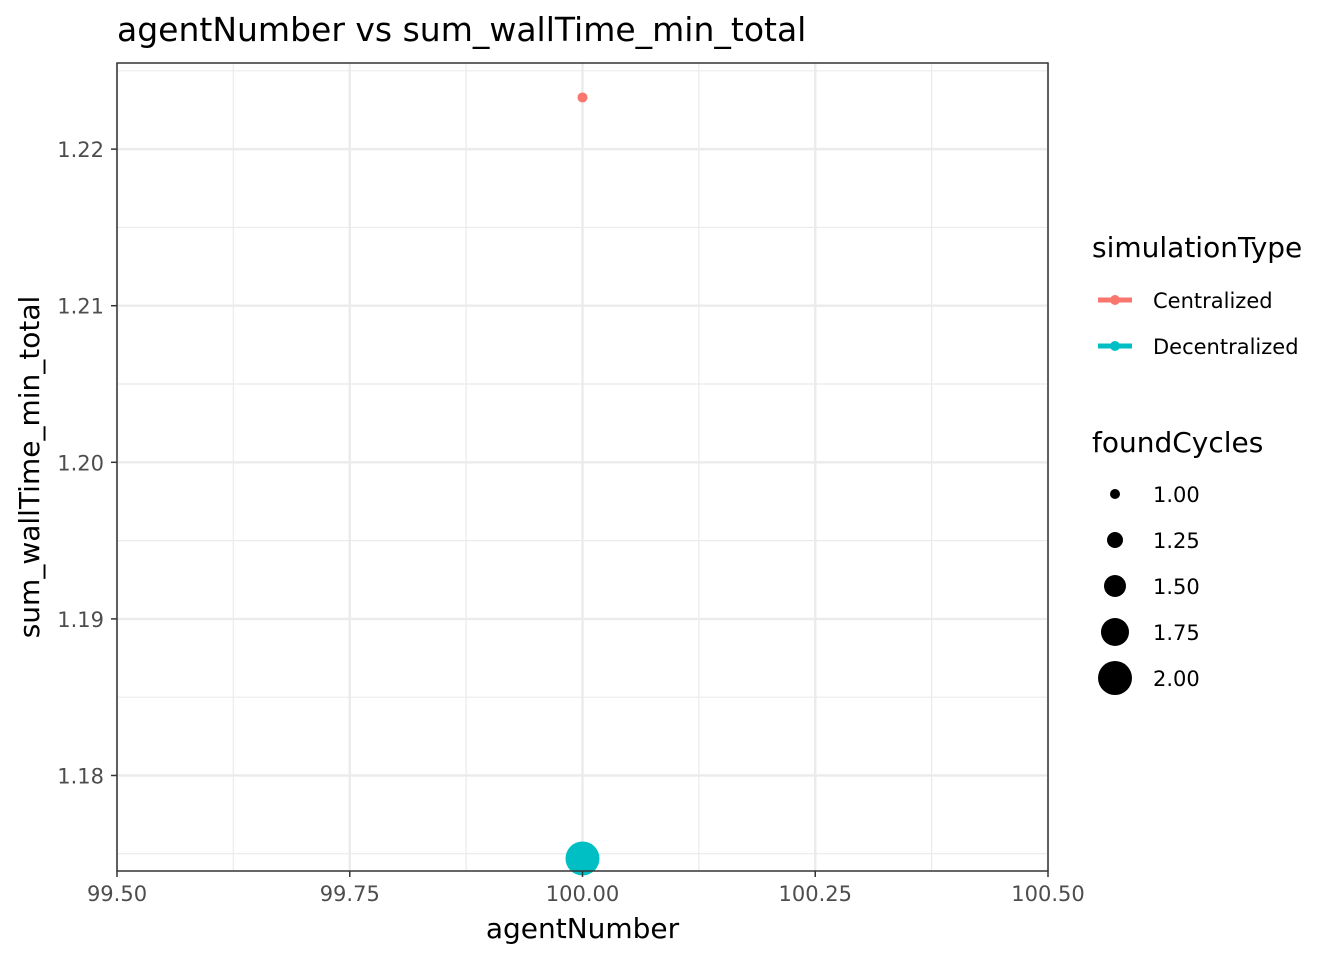 Image resolution: width=1344 pixels, height=960 pixels. I want to click on x-tick-label: 100.00, so click(582, 894).